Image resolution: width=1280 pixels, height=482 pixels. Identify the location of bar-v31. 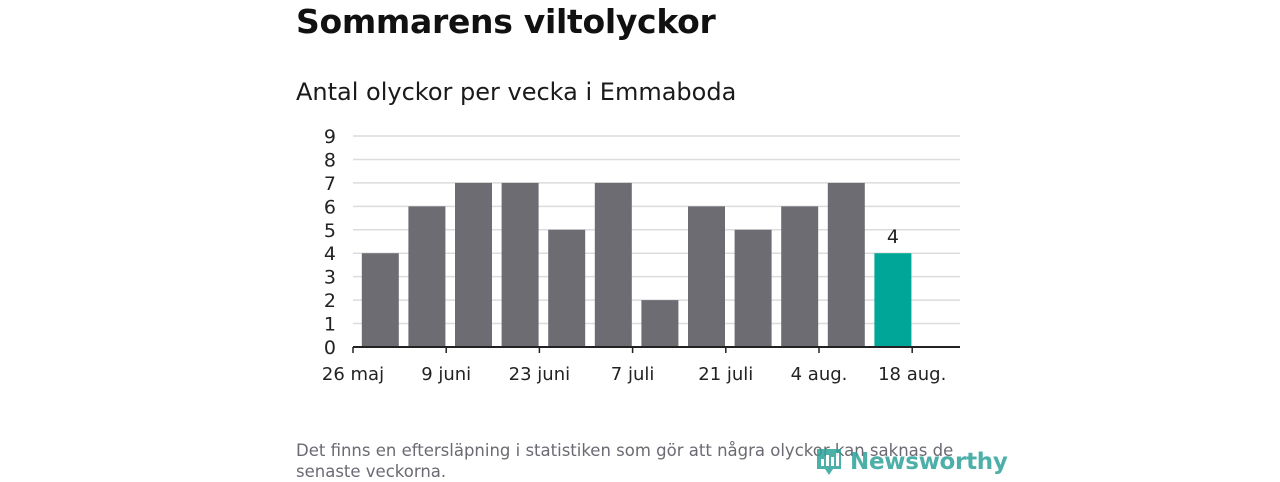
(800, 276).